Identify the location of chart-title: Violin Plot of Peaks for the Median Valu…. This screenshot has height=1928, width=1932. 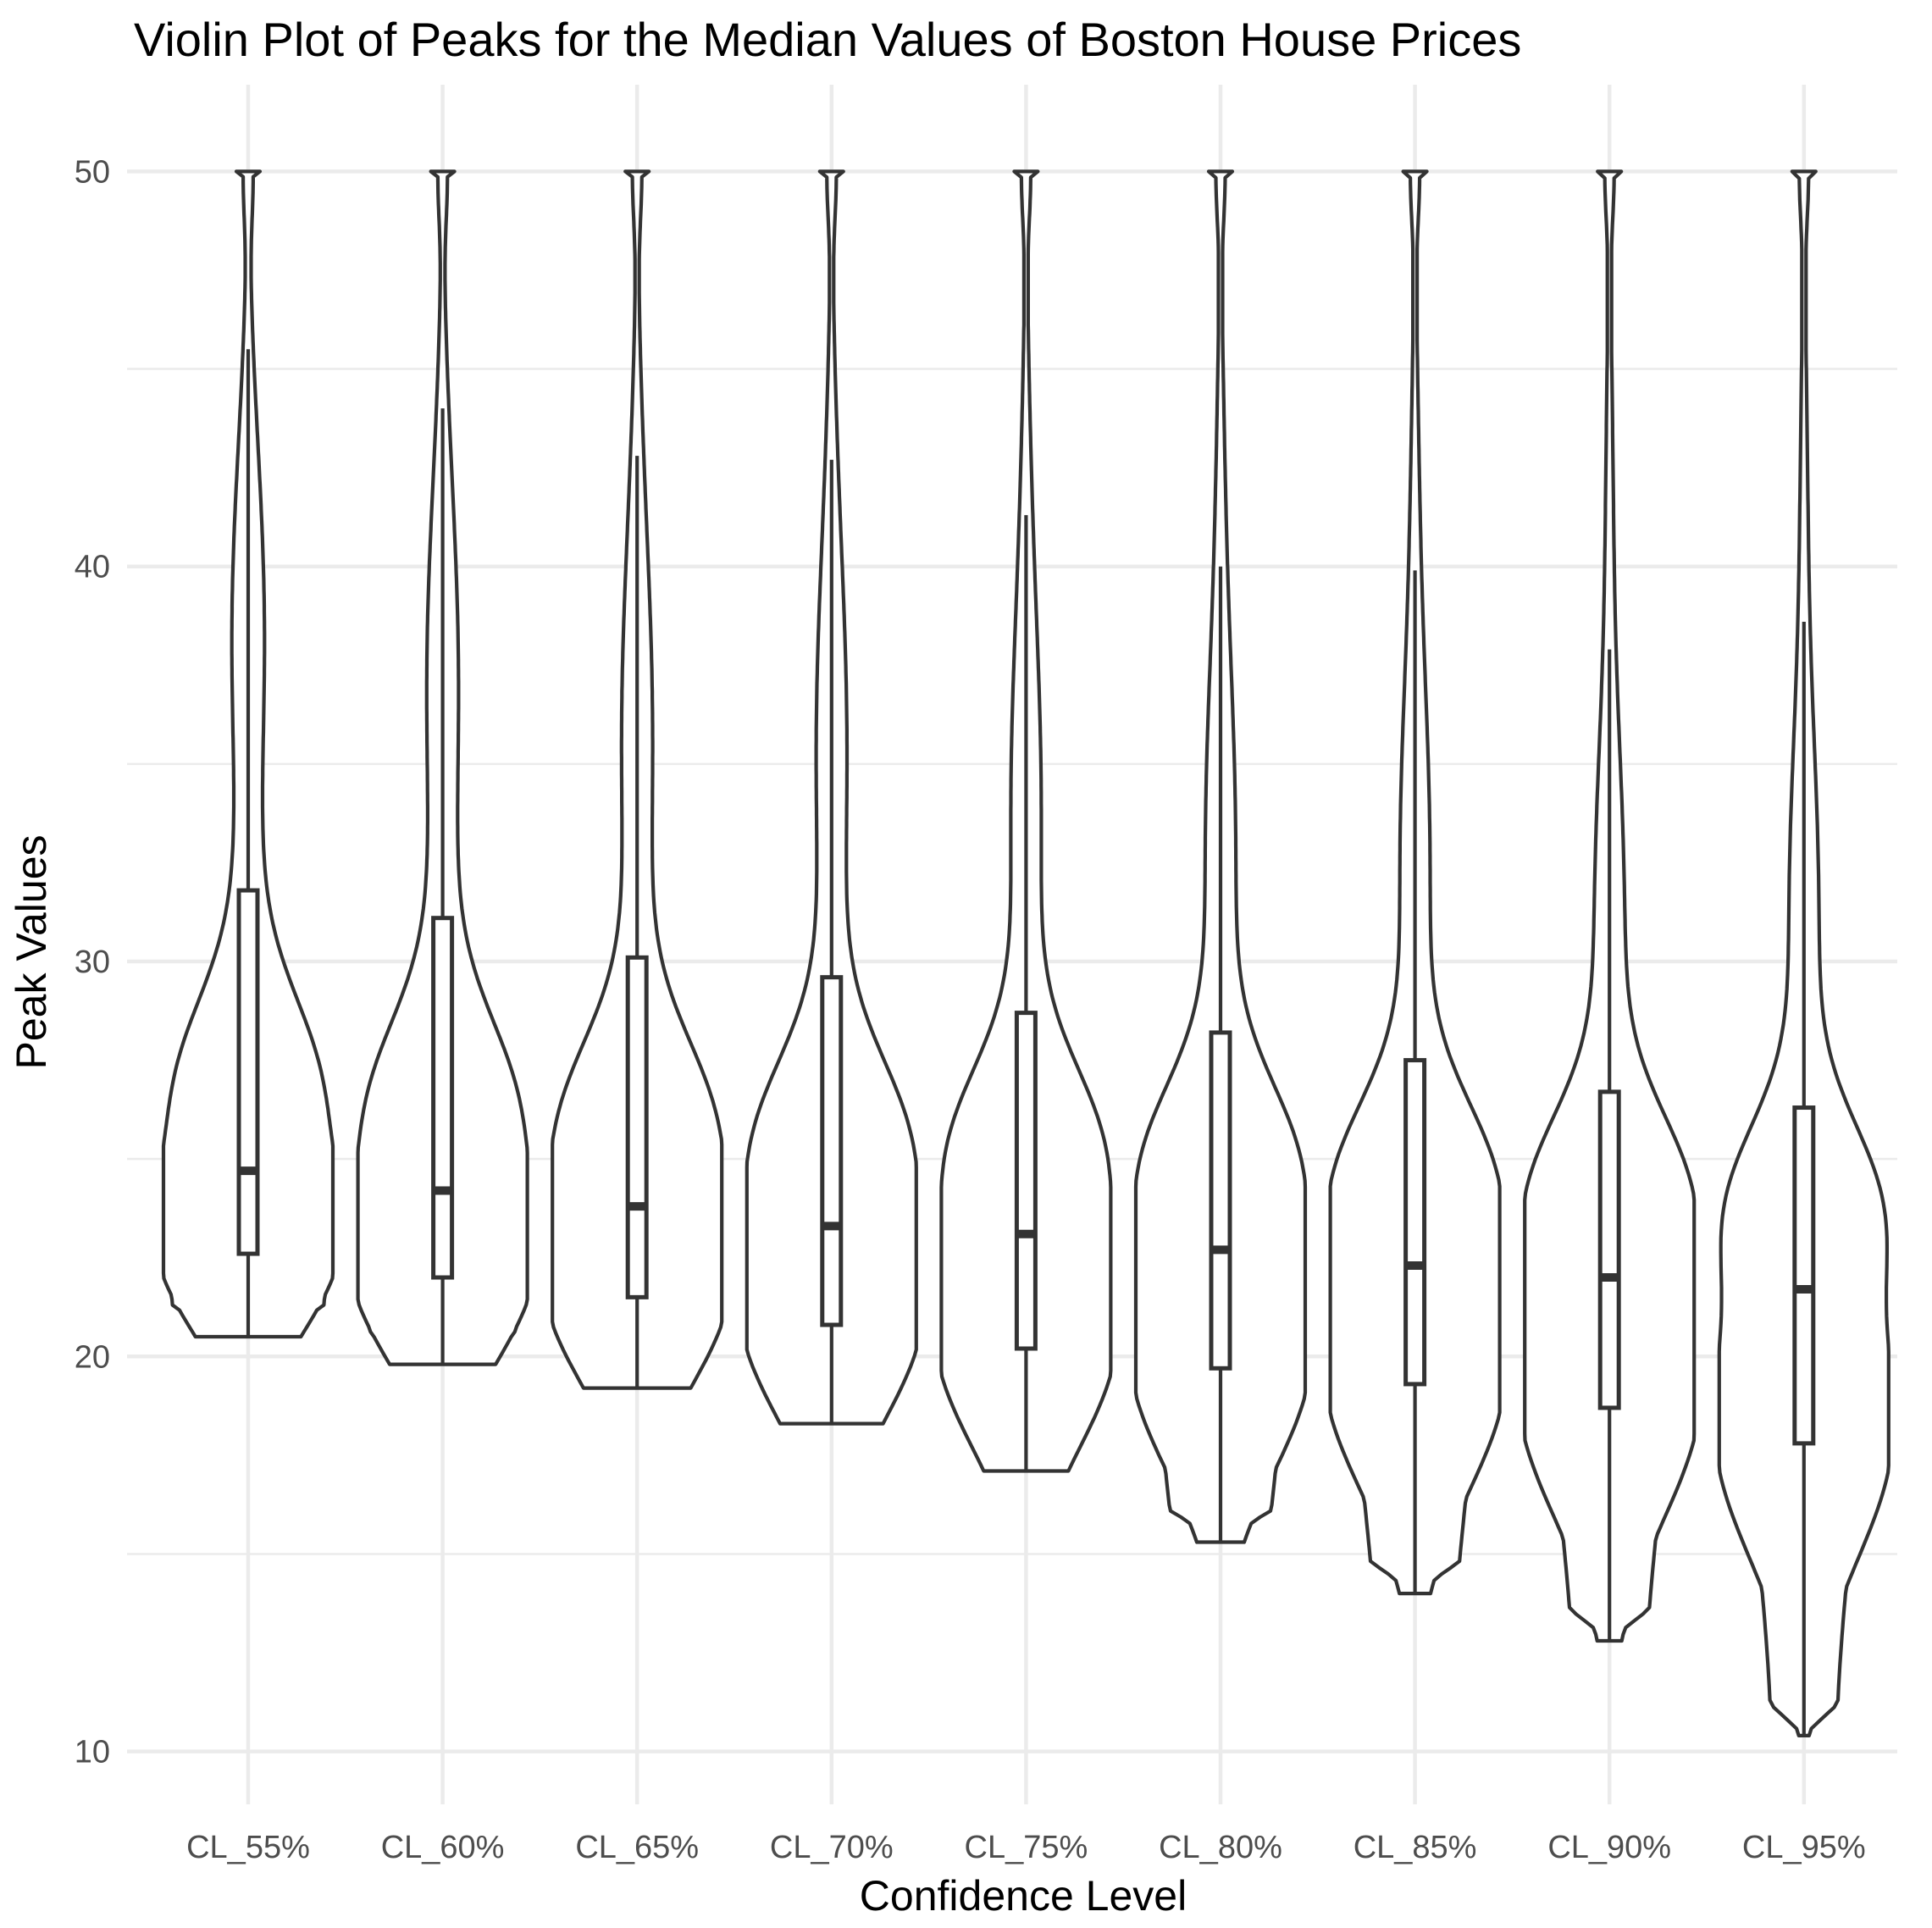
(827, 39).